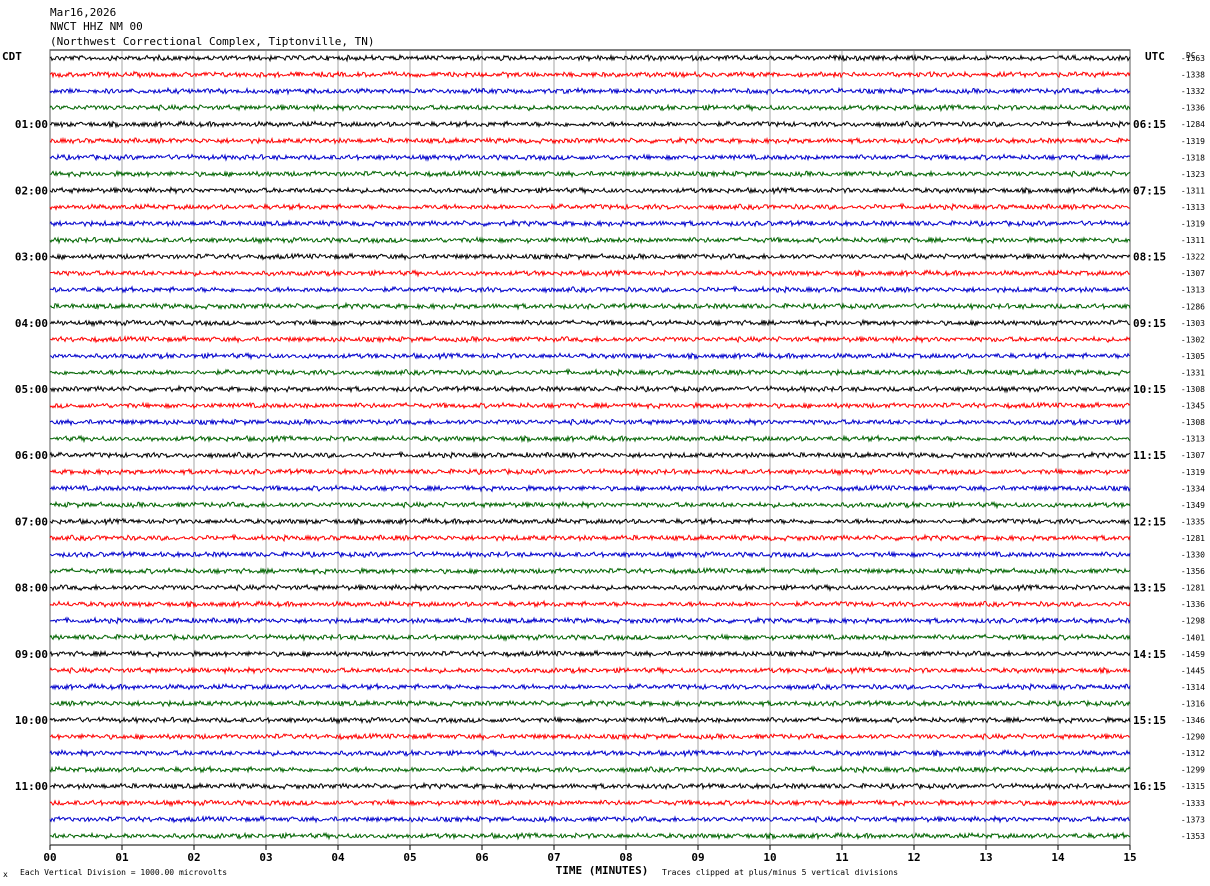  What do you see at coordinates (1193, 190) in the screenshot?
I see `dc-offset-label: -1311` at bounding box center [1193, 190].